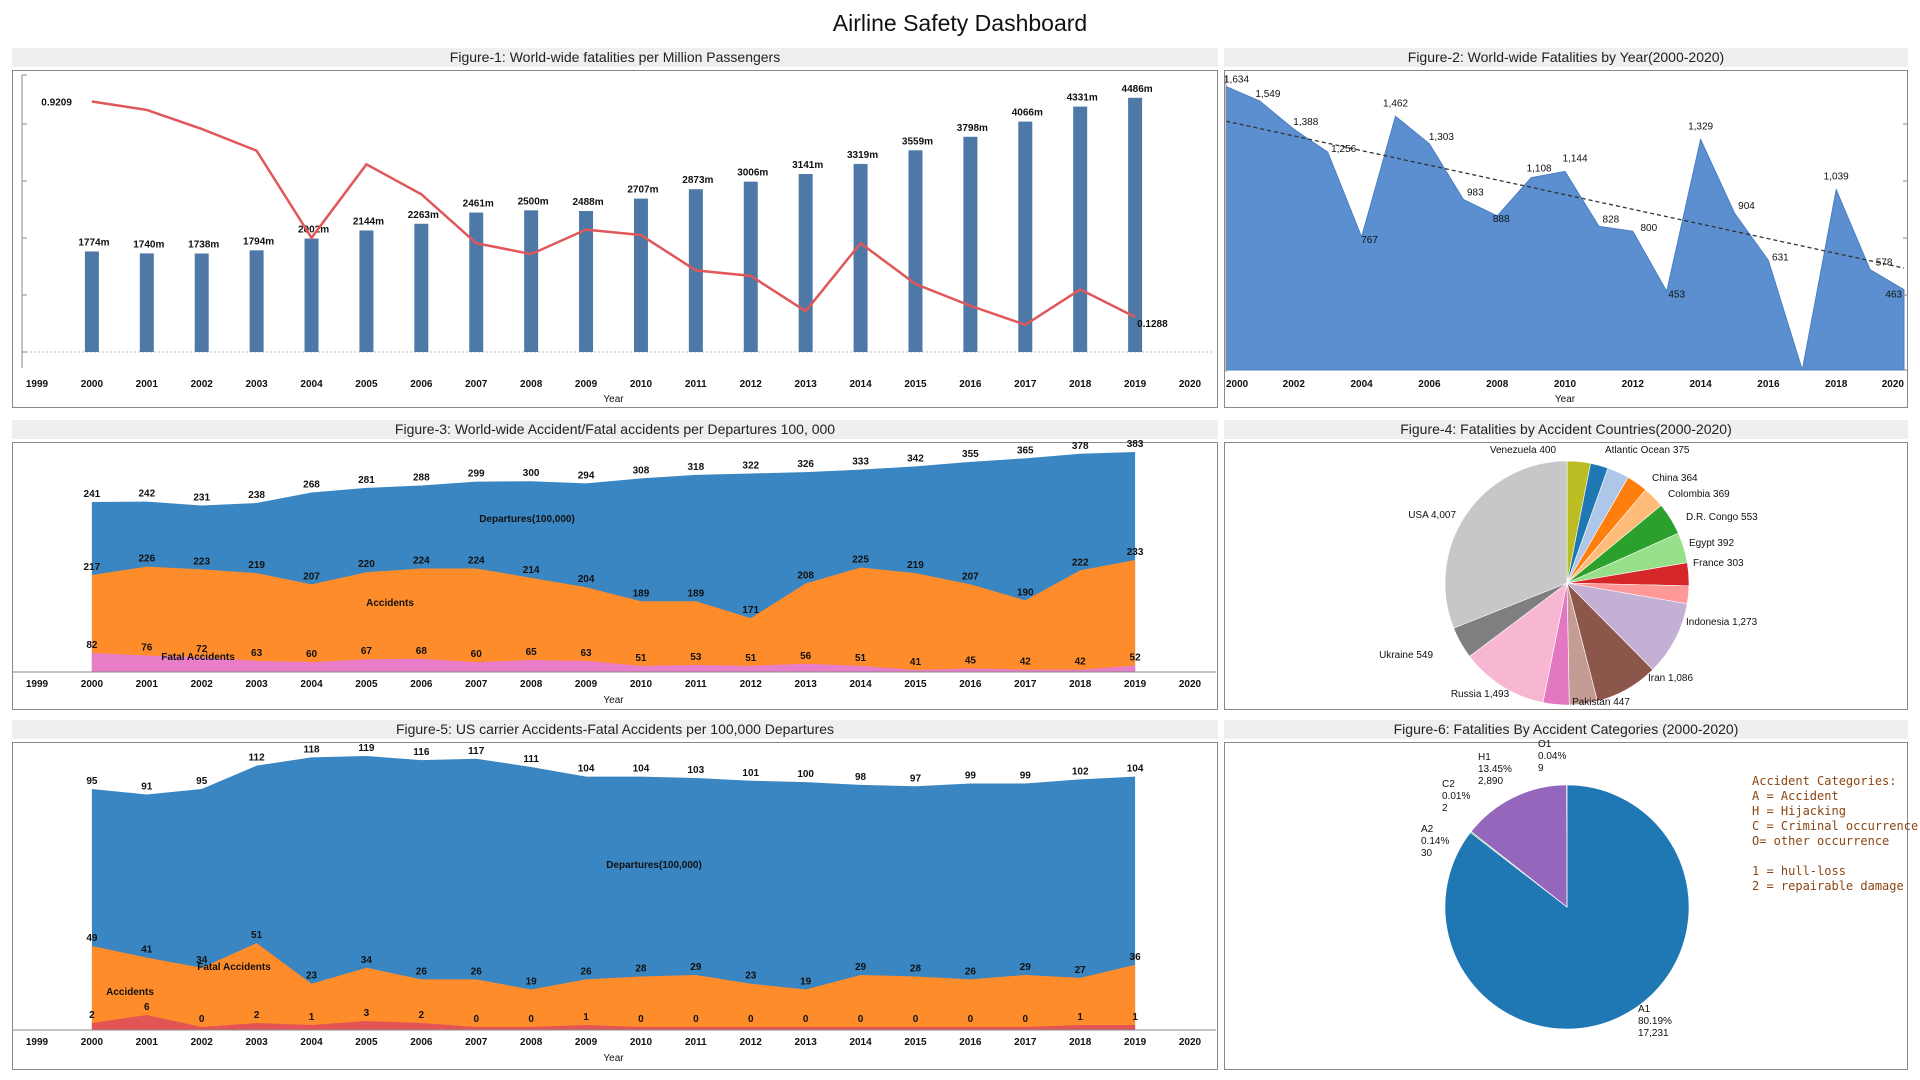  What do you see at coordinates (92, 1042) in the screenshot?
I see `figure-5-x-tick: 2000` at bounding box center [92, 1042].